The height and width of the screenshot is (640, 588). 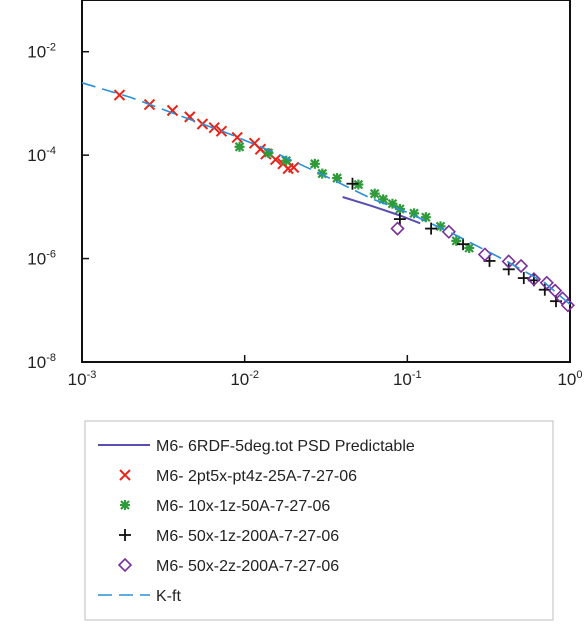 I want to click on legend-entry: M6- 10x-1z-50A-7-27-06, so click(x=225, y=506).